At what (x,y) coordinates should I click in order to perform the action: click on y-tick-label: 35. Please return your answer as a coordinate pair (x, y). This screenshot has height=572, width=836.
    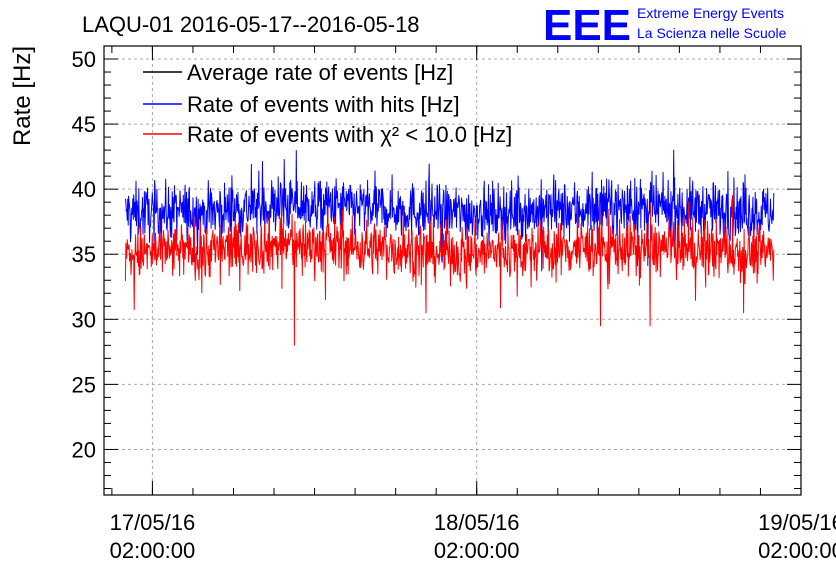
    Looking at the image, I should click on (84, 254).